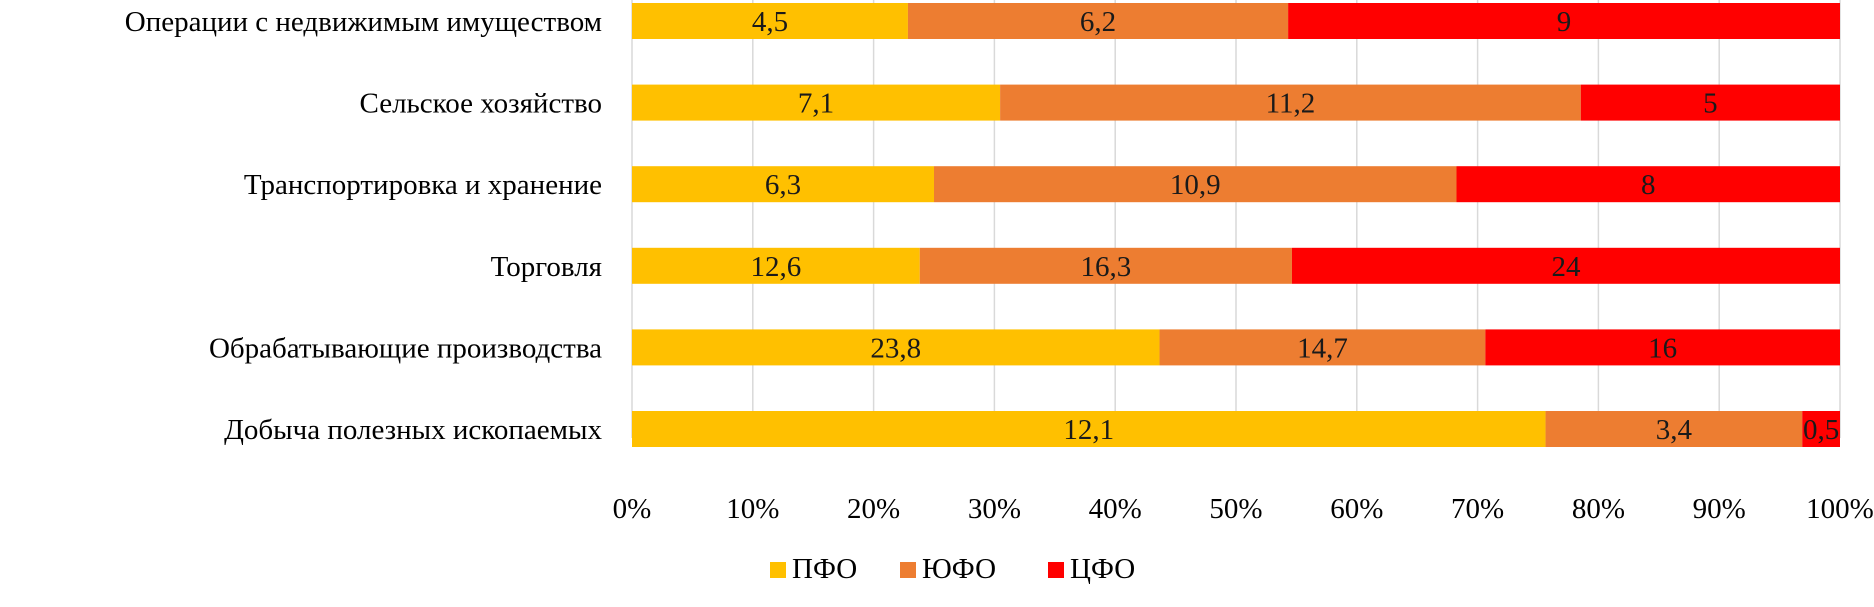  I want to click on legend-label: ЦФО, so click(1102, 569).